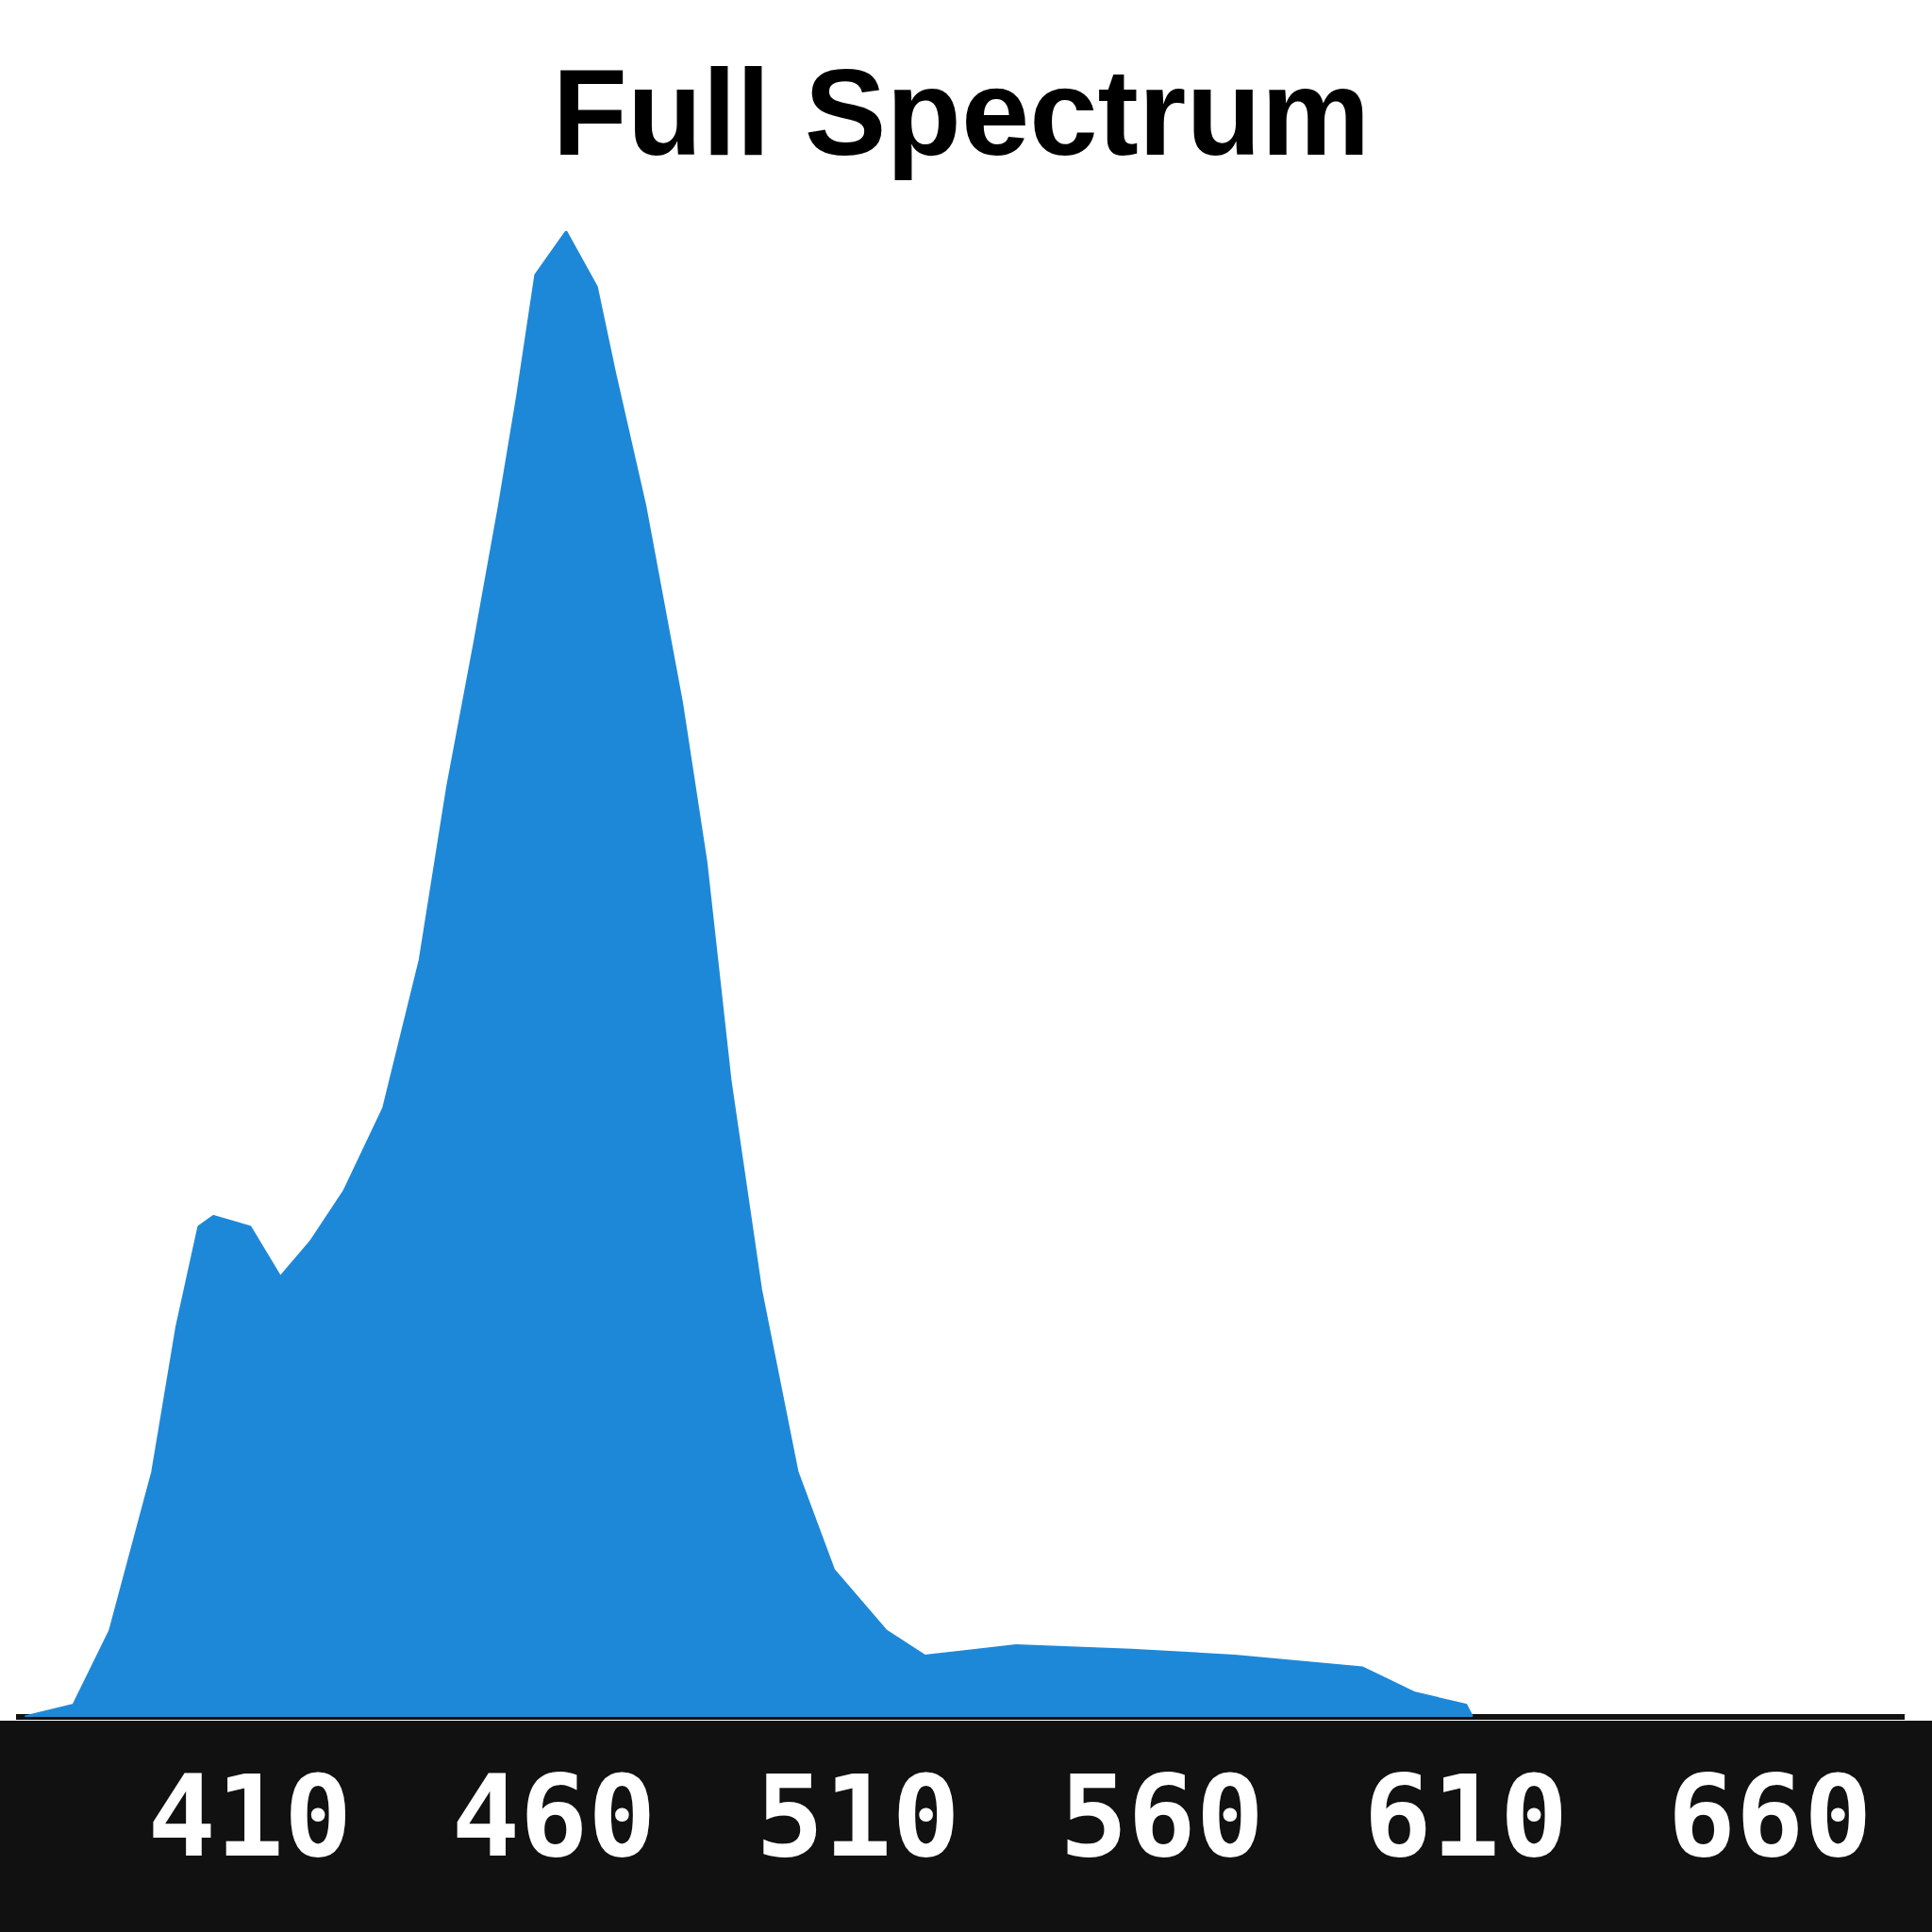  What do you see at coordinates (858, 1817) in the screenshot?
I see `x-tick-label: 510` at bounding box center [858, 1817].